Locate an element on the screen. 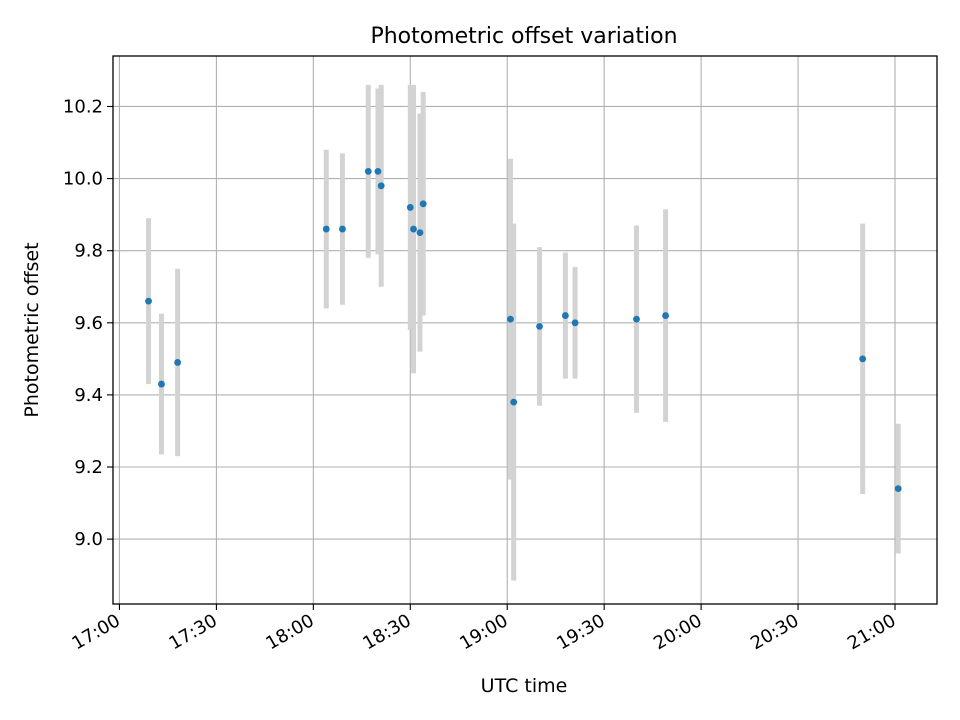 This screenshot has height=720, width=960. x-axis-label: UTC time is located at coordinates (524, 686).